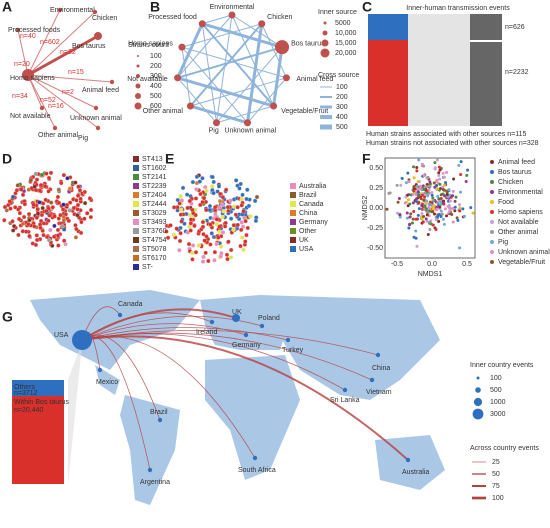 Image resolution: width=550 pixels, height=528 pixels. What do you see at coordinates (26, 393) in the screenshot?
I see `bar-label: n=3712` at bounding box center [26, 393].